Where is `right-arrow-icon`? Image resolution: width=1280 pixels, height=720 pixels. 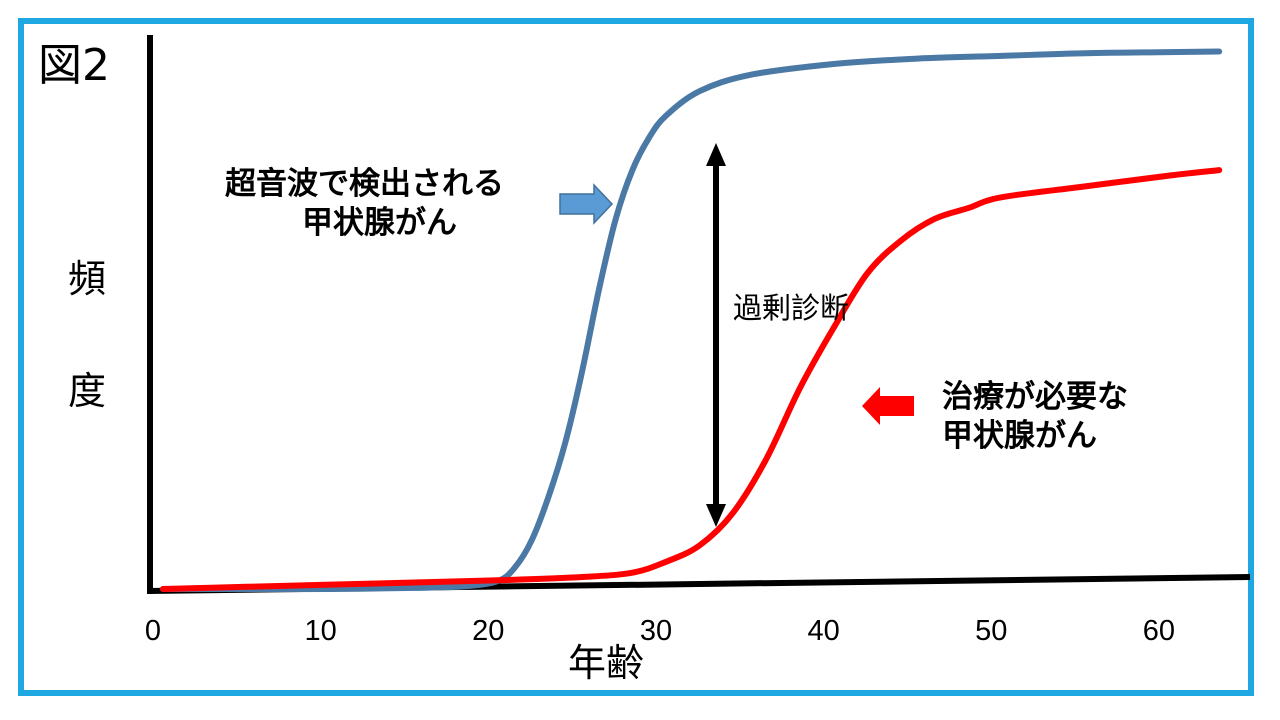 right-arrow-icon is located at coordinates (586, 204).